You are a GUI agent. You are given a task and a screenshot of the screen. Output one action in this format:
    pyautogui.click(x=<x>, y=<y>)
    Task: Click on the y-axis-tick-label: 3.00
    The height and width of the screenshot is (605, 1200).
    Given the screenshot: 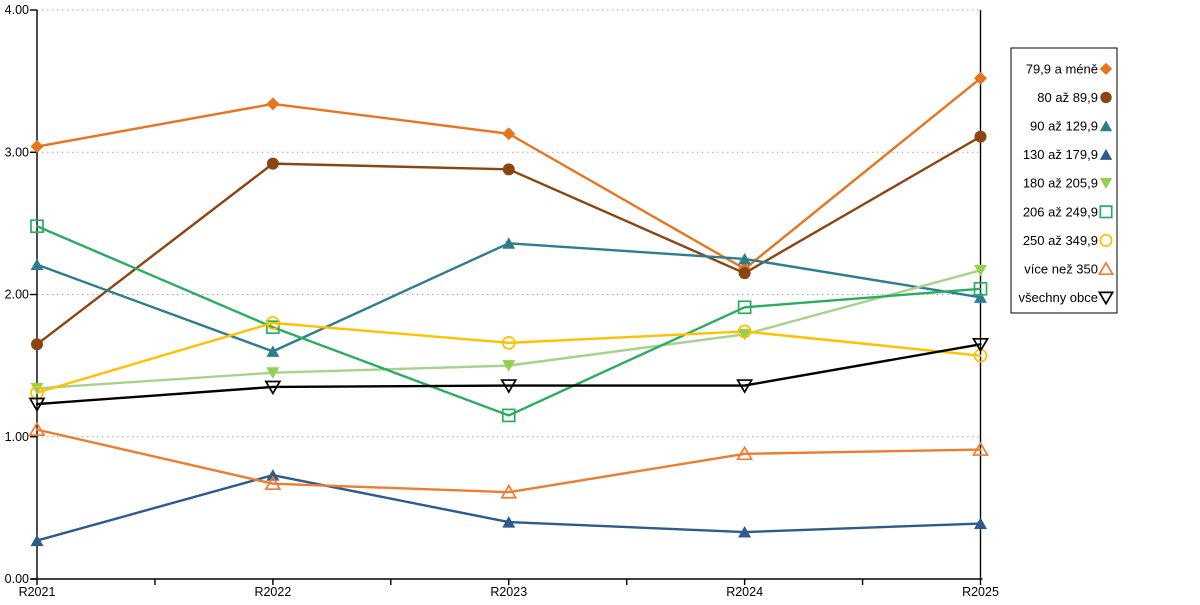 What is the action you would take?
    pyautogui.click(x=17, y=152)
    